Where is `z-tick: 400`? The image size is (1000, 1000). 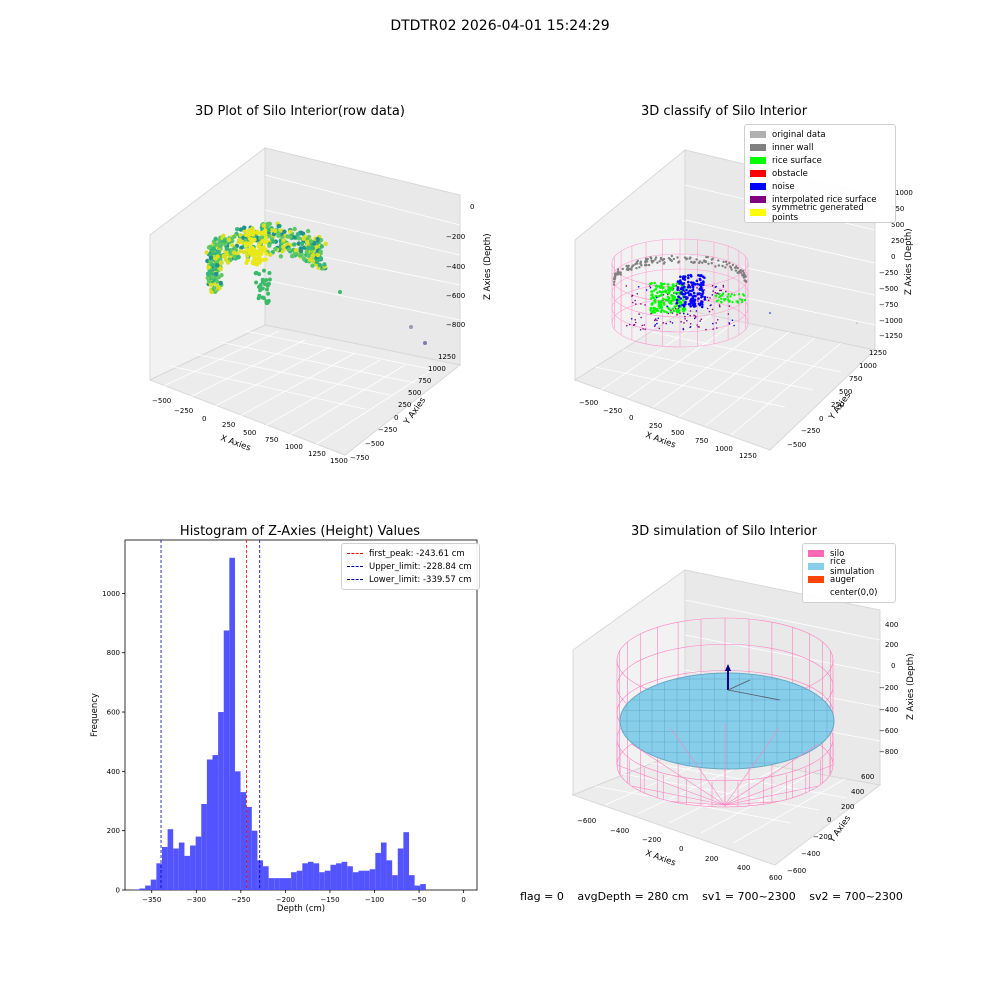 z-tick: 400 is located at coordinates (891, 625).